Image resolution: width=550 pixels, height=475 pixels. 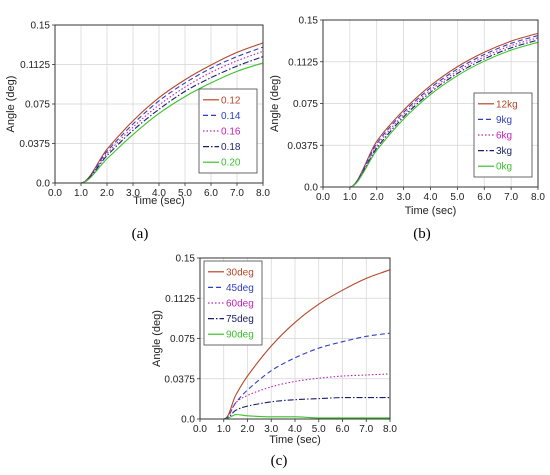 What do you see at coordinates (231, 147) in the screenshot?
I see `legend-label-0.18: 0.18` at bounding box center [231, 147].